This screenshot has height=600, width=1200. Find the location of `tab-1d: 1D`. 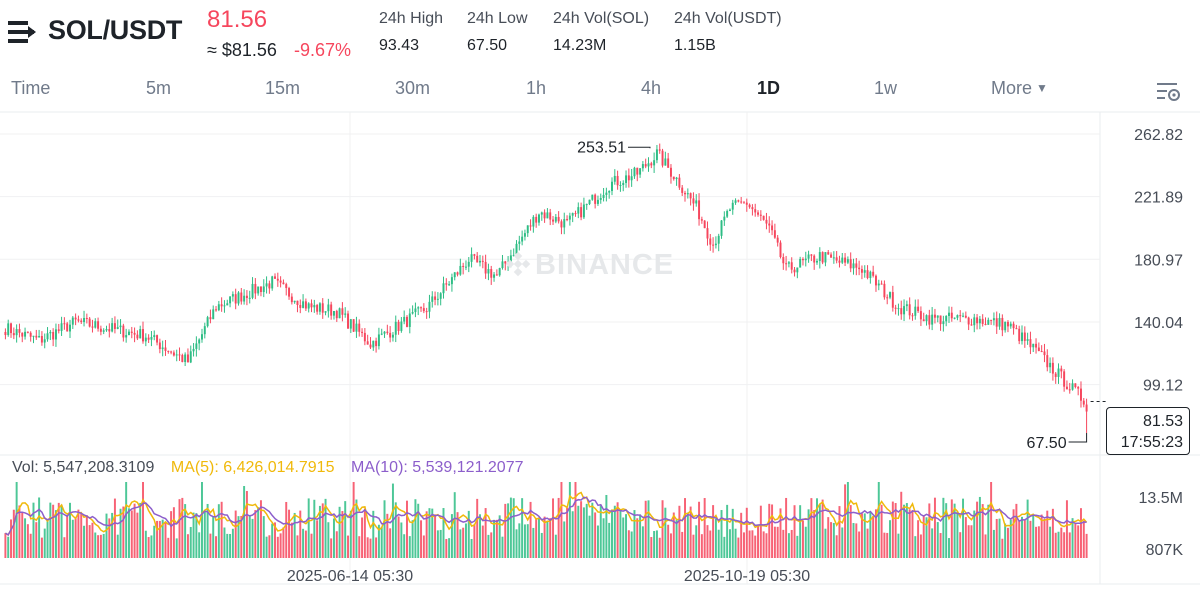

tab-1d: 1D is located at coordinates (769, 88).